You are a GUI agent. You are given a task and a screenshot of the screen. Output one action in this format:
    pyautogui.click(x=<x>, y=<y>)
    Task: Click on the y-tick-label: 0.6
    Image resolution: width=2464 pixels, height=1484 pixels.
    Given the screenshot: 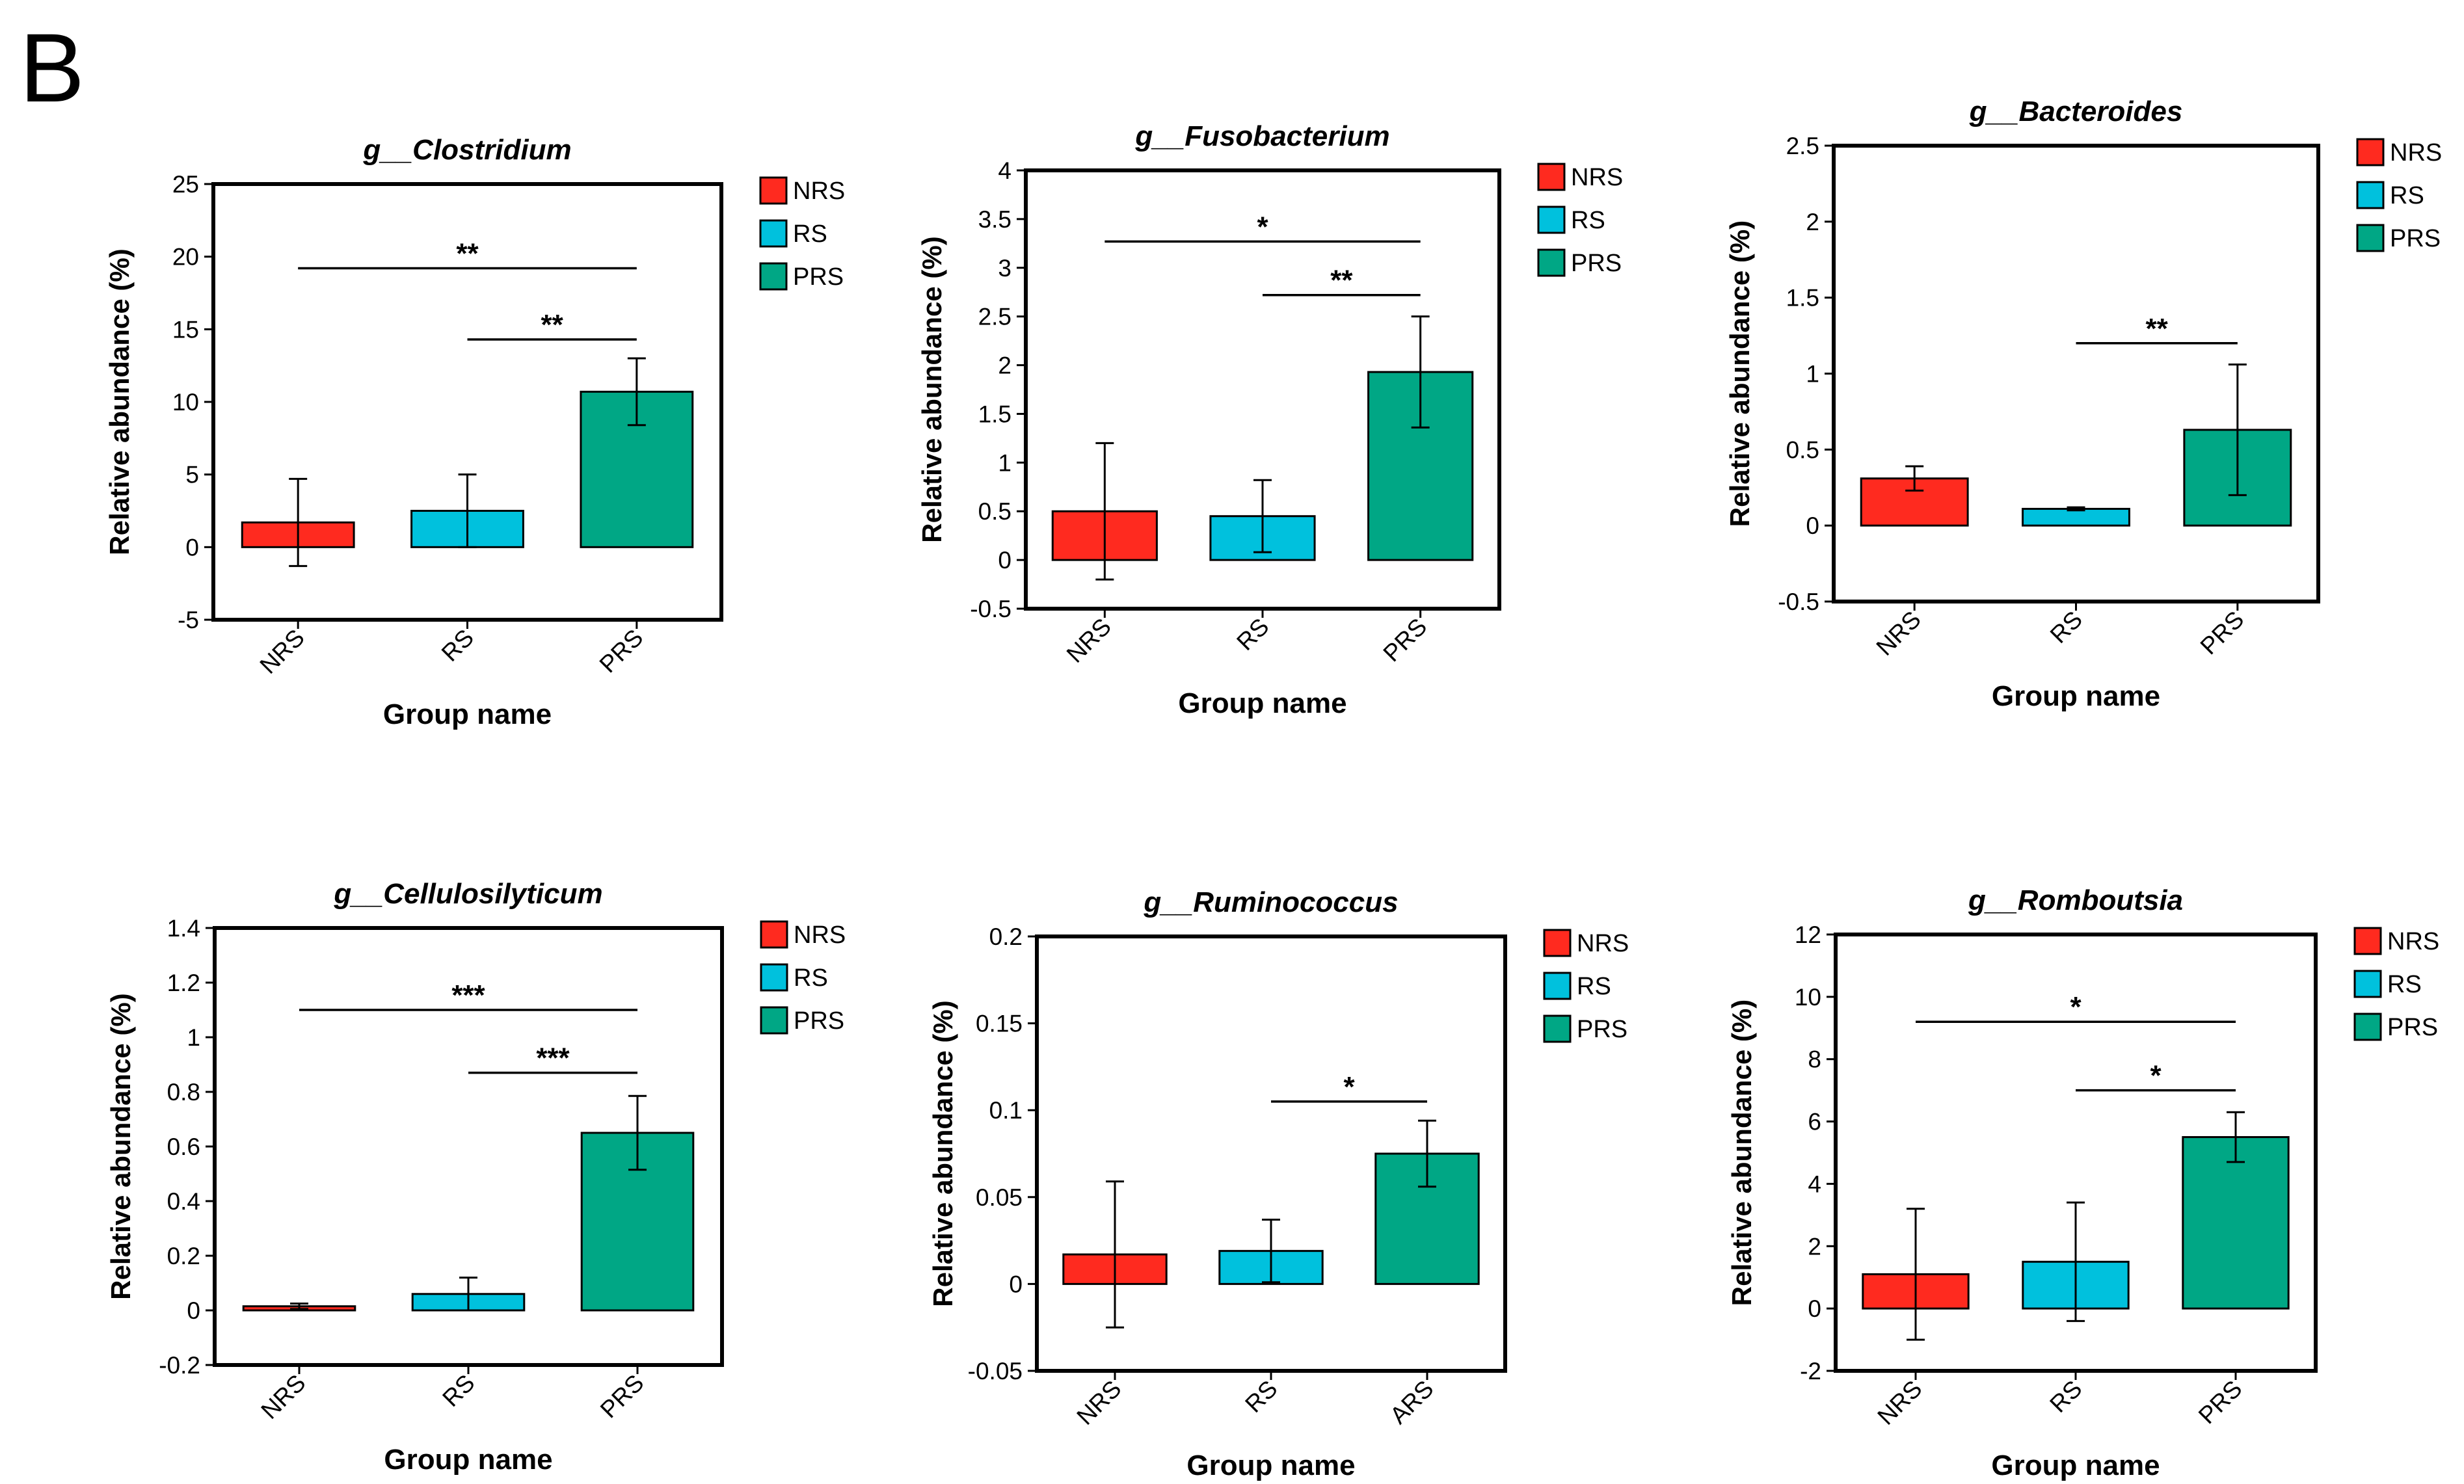 What is the action you would take?
    pyautogui.click(x=184, y=1146)
    